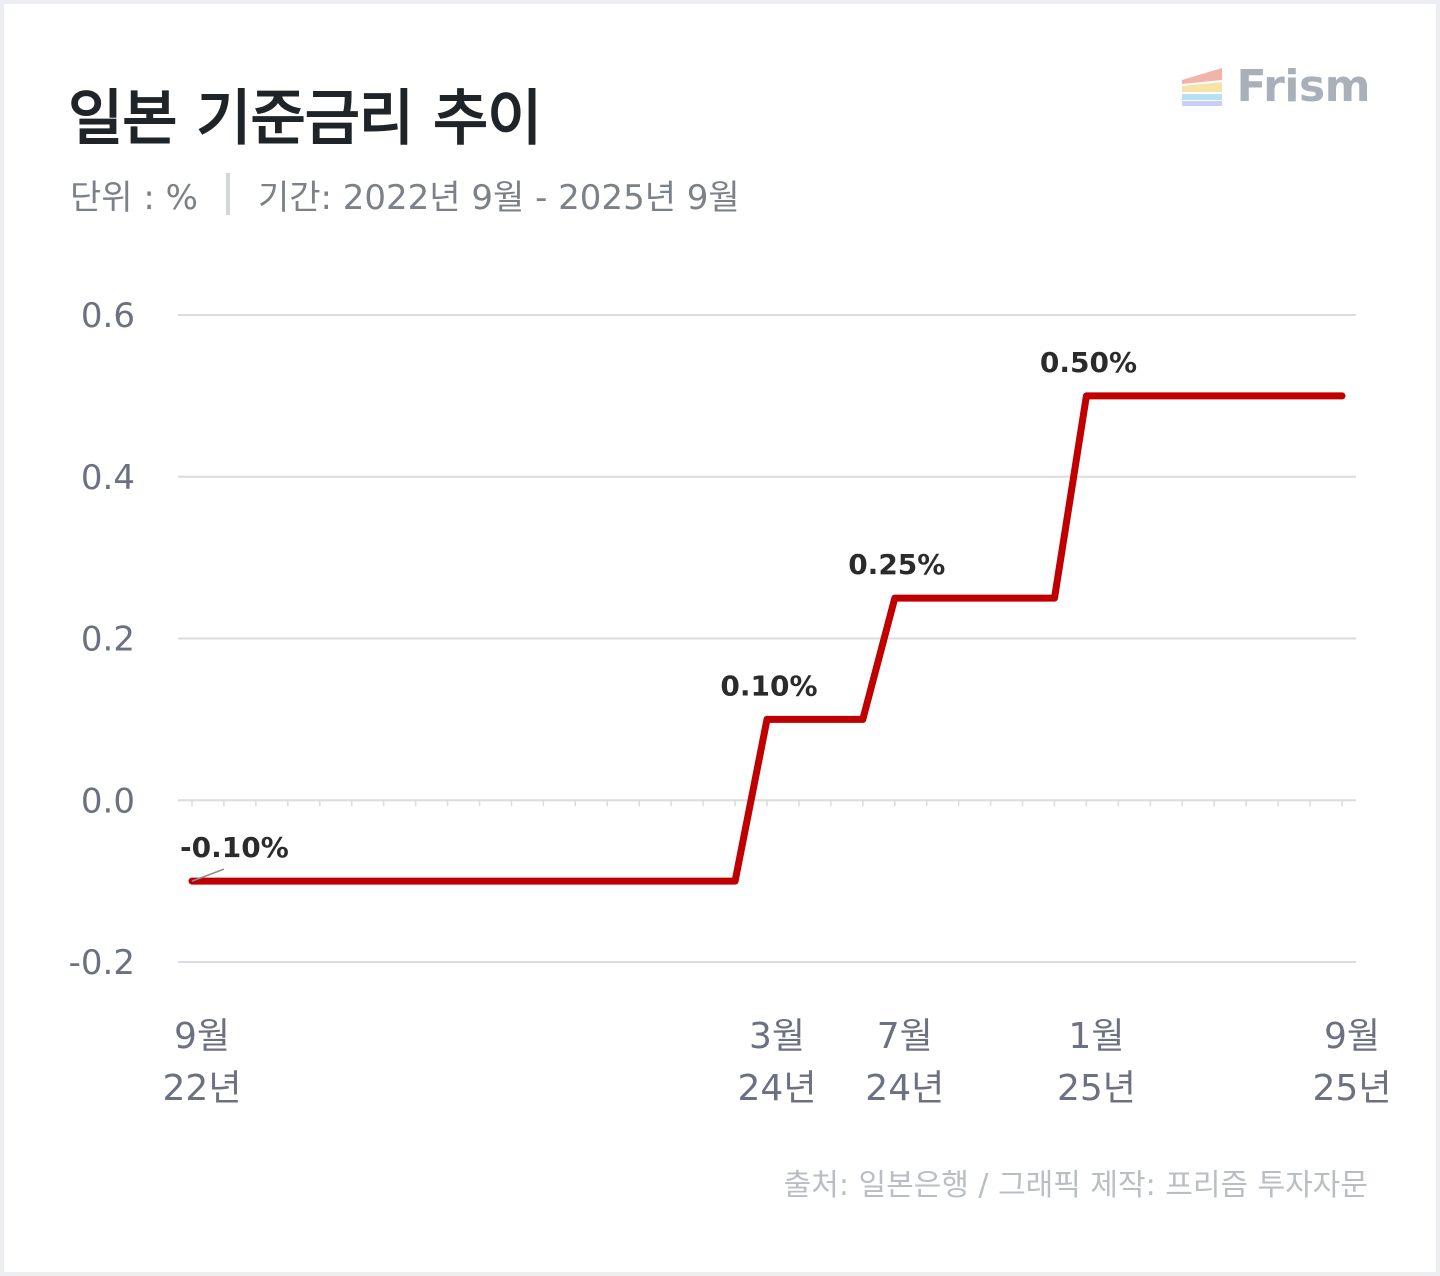 This screenshot has height=1276, width=1440. Describe the element at coordinates (768, 685) in the screenshot. I see `data-label: 0.10%` at that location.